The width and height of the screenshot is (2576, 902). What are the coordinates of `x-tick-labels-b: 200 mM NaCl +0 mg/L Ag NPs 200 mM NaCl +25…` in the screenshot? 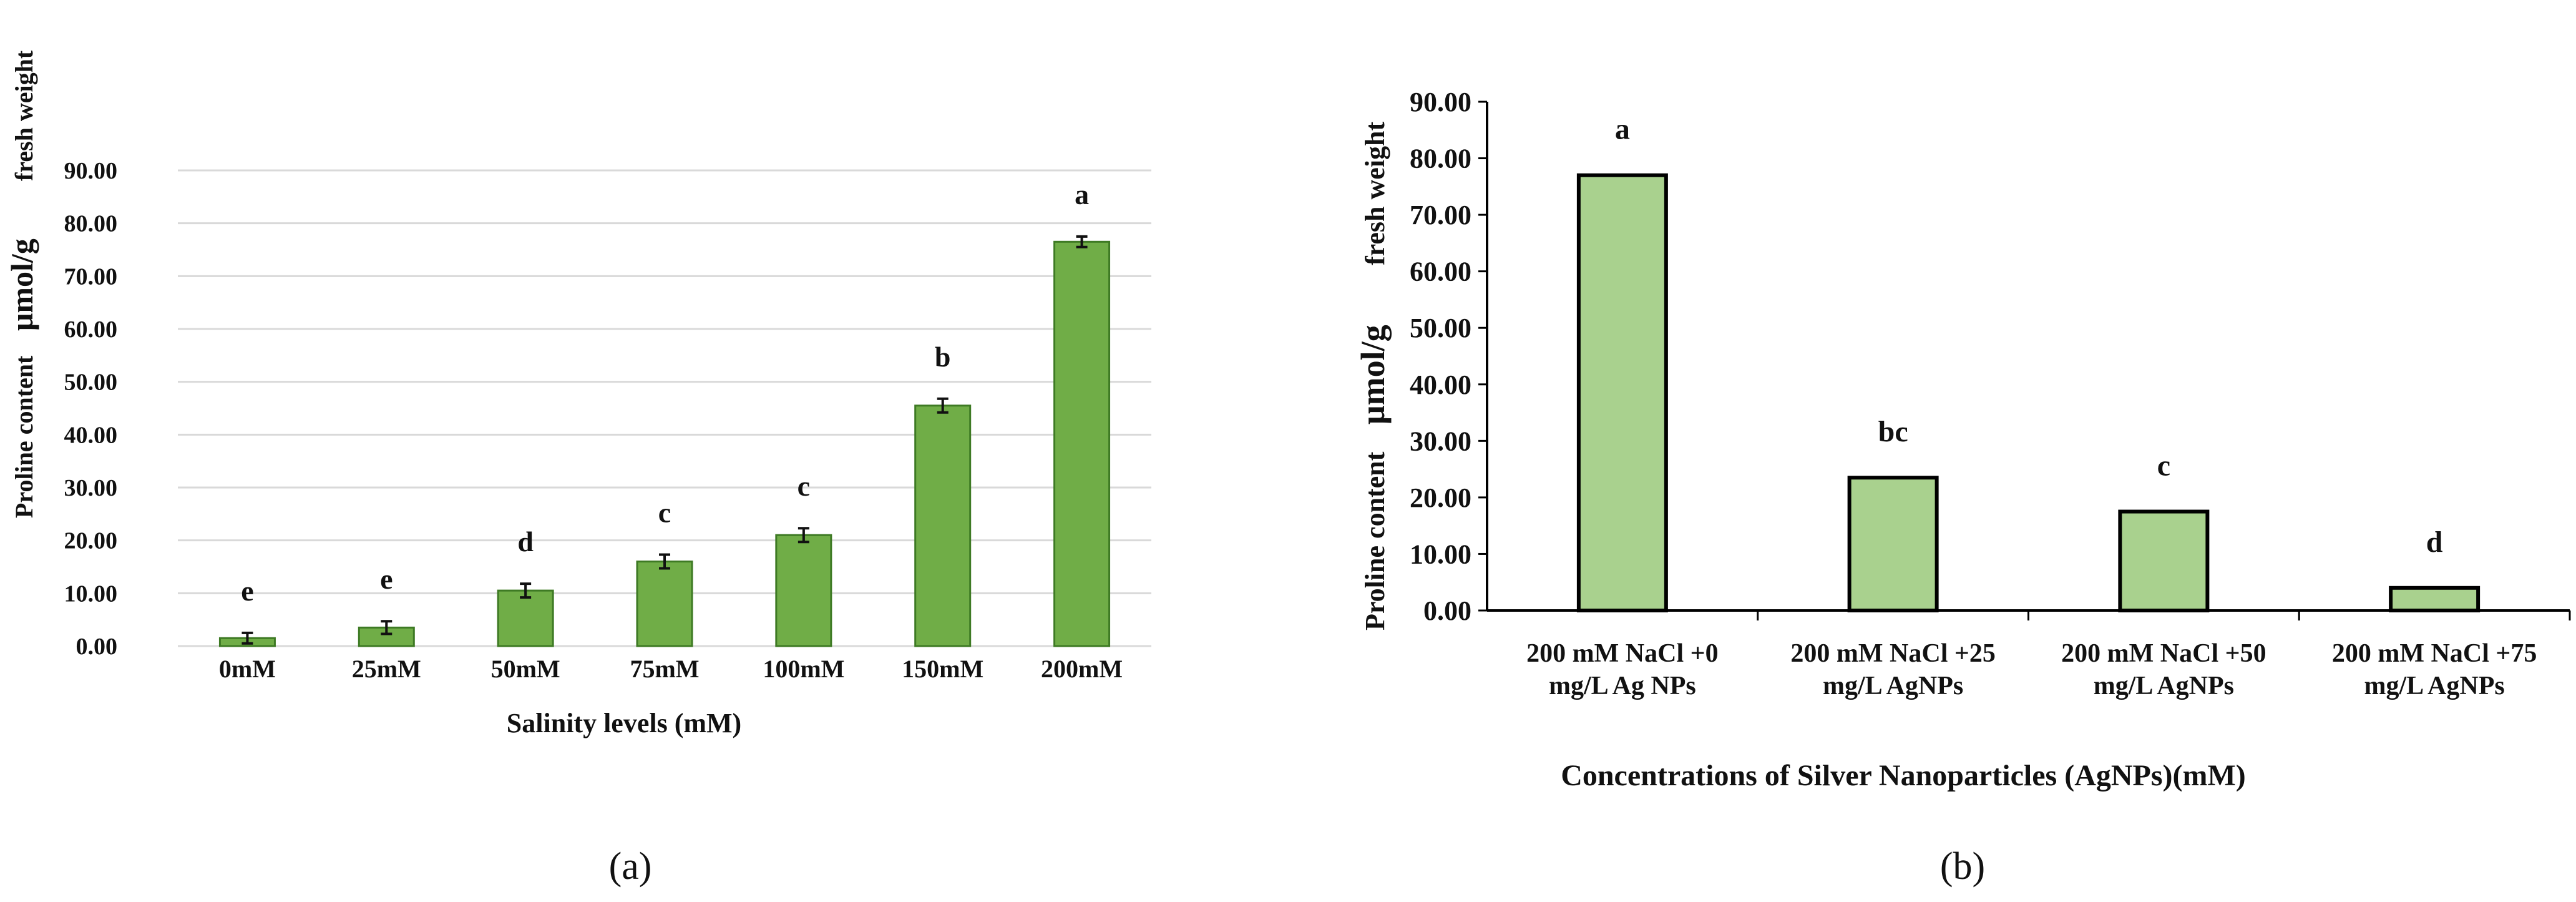 It's located at (2048, 655).